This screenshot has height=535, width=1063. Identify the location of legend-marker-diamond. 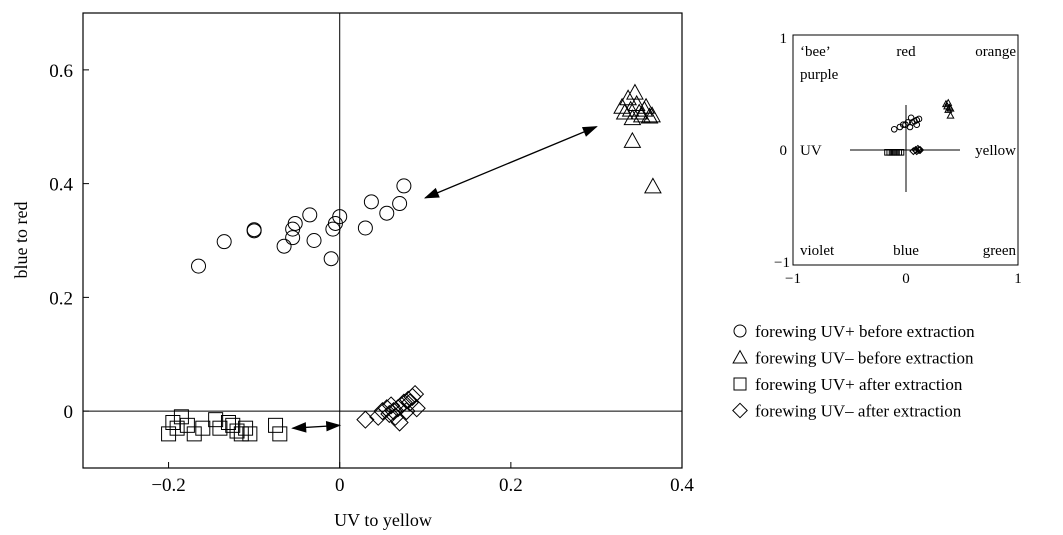
(740, 410).